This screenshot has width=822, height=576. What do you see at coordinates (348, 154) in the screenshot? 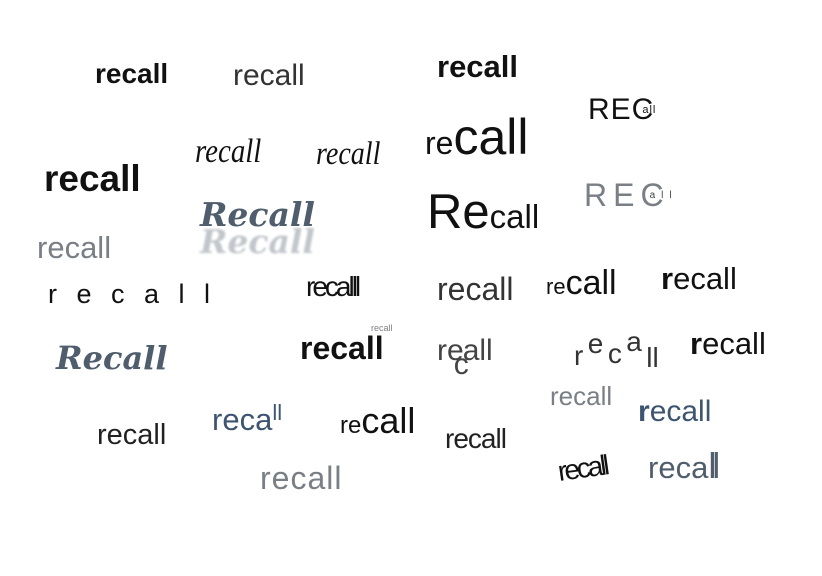
I see `recall-logo-6: recall` at bounding box center [348, 154].